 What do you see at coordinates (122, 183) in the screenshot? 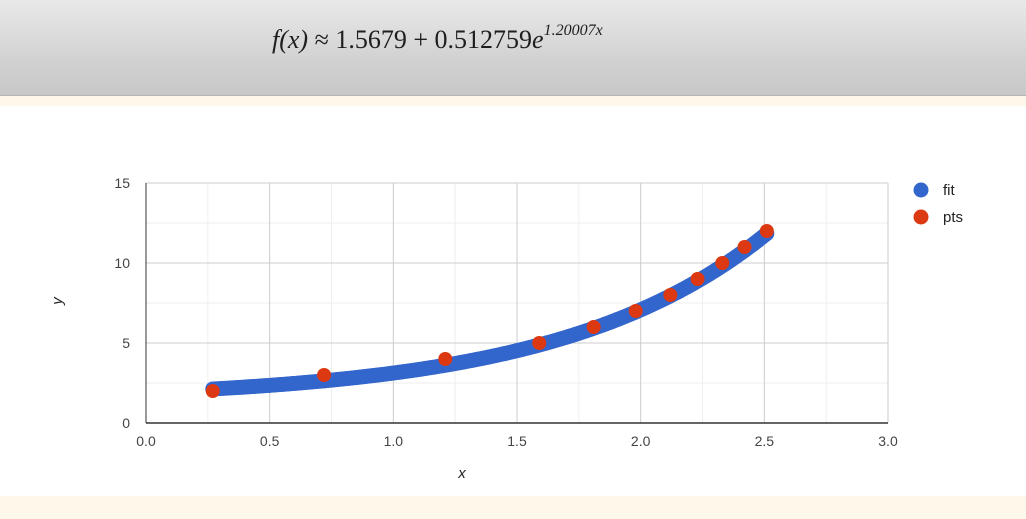
I see `y-tick-label: 15` at bounding box center [122, 183].